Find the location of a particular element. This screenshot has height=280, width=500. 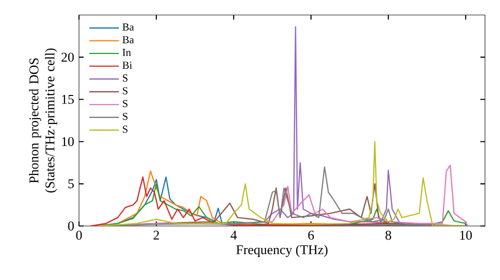

y-tick-label: 15 is located at coordinates (68, 99).